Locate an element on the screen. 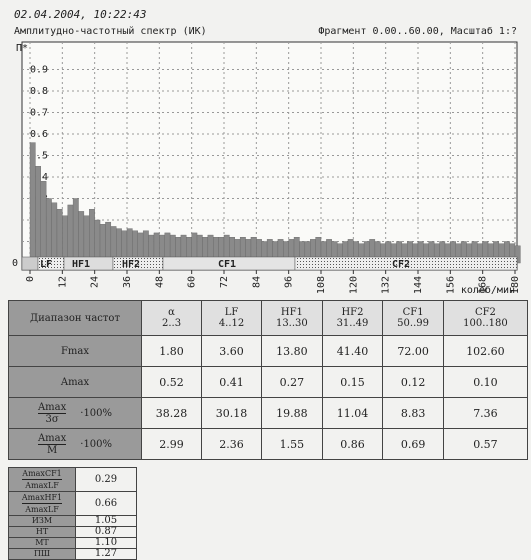  header-cell: CF2 100..180 is located at coordinates (485, 318).